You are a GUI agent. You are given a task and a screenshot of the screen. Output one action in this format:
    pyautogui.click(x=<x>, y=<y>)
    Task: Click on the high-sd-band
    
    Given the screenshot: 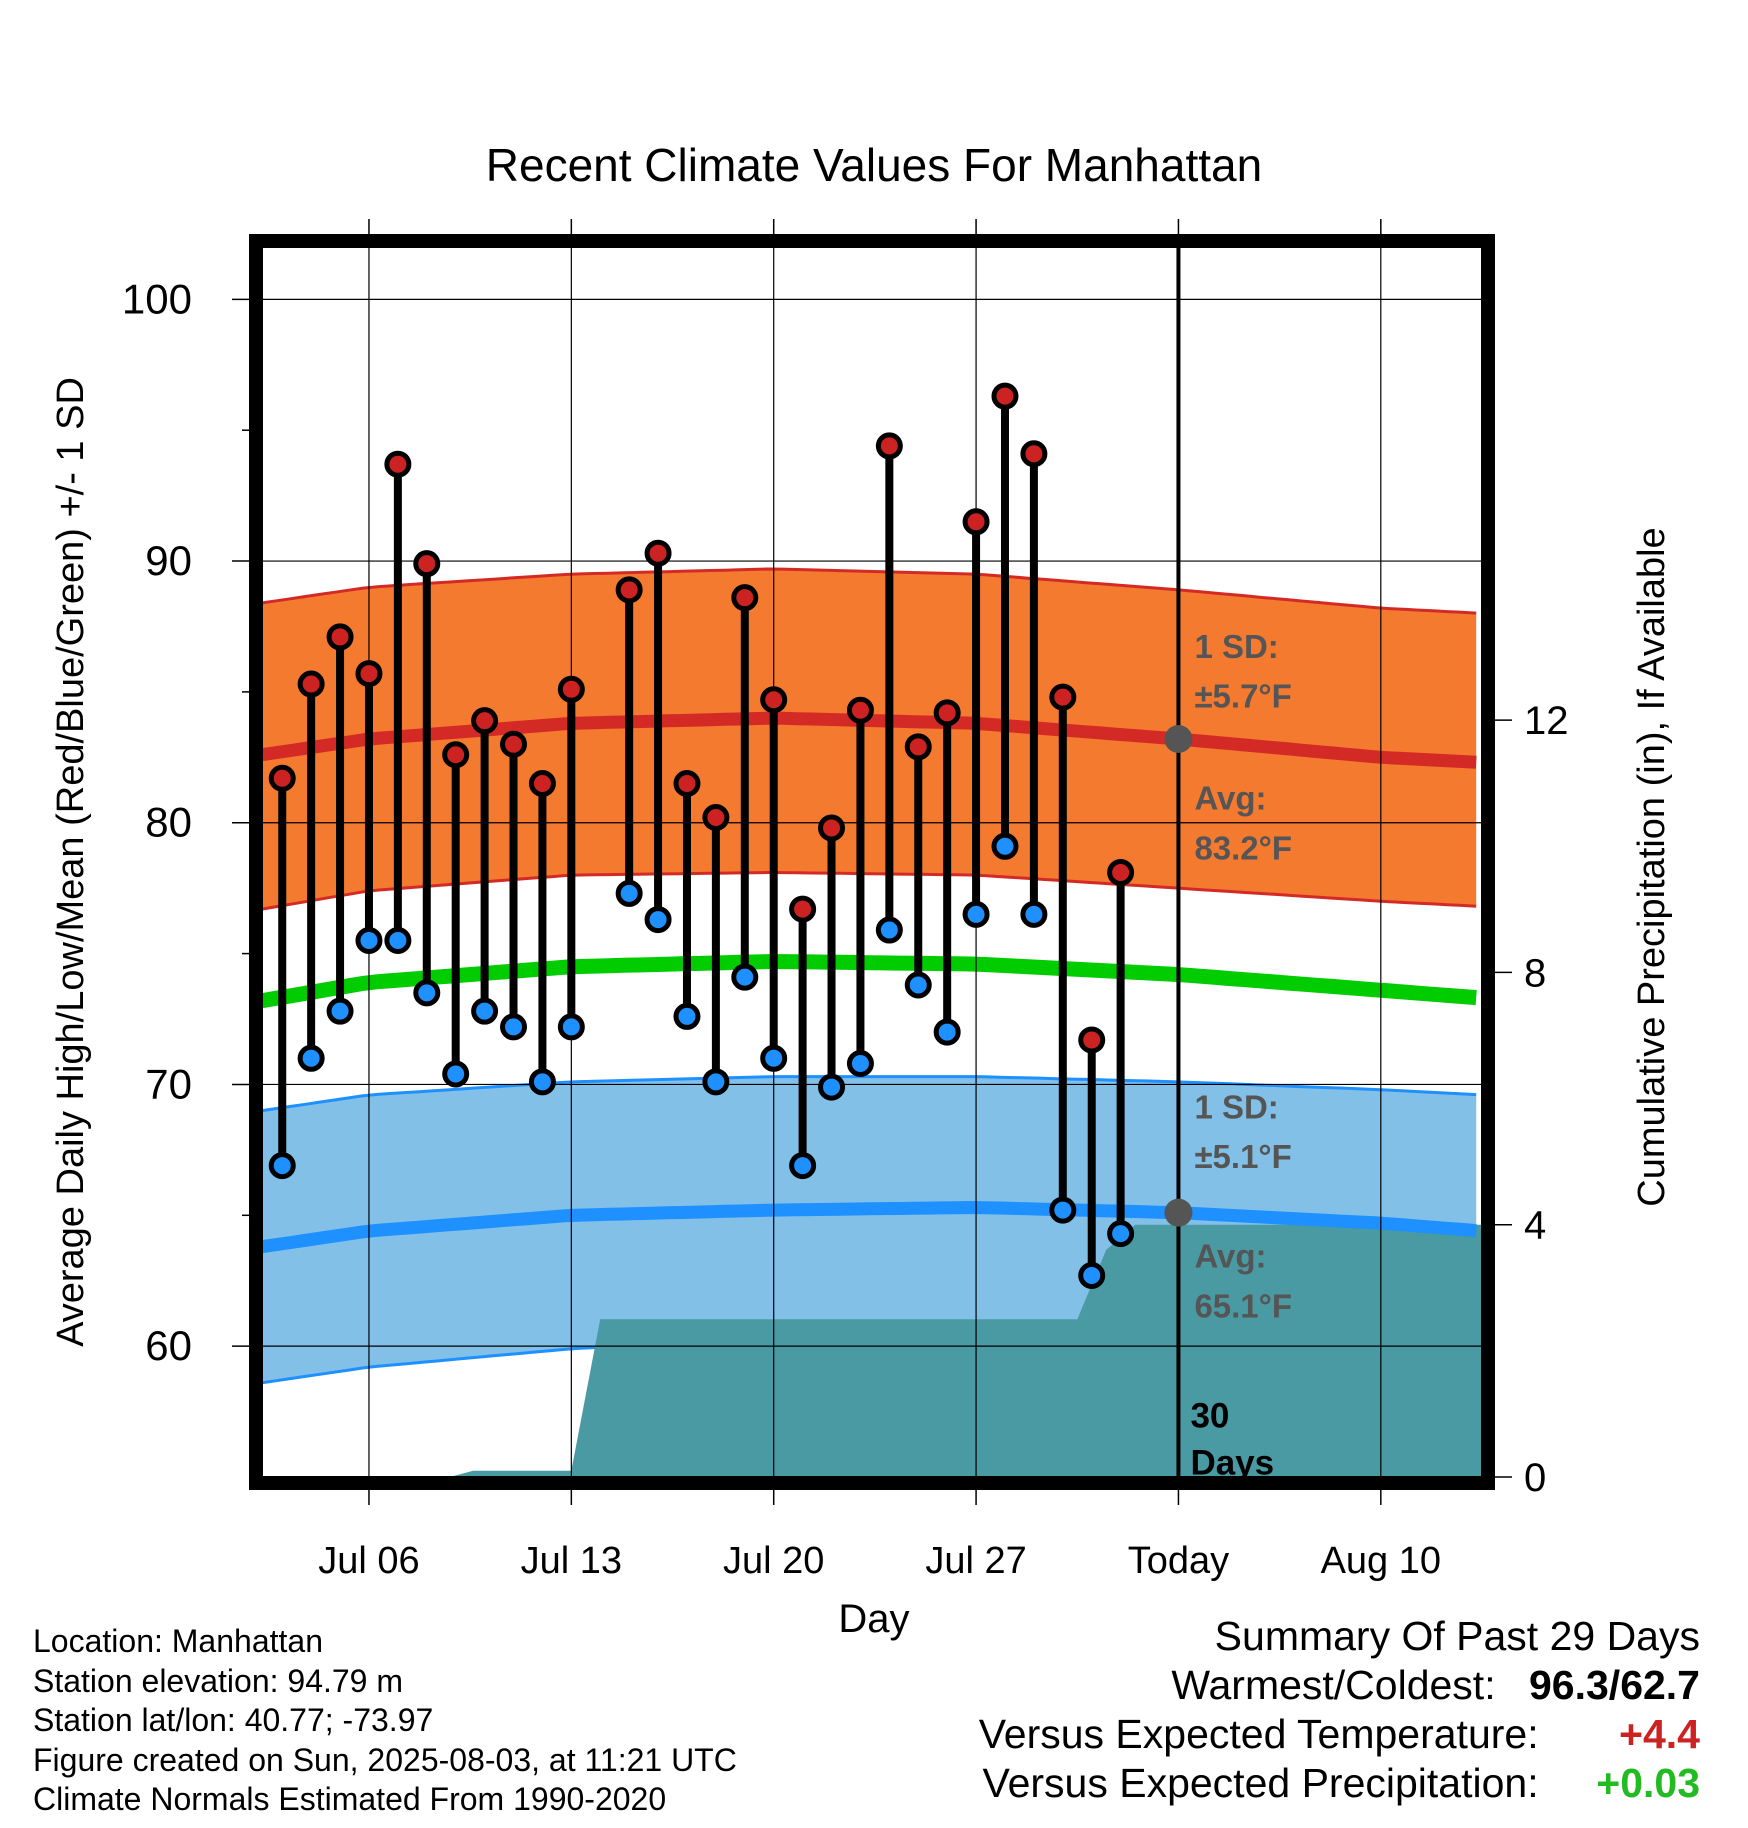 What is the action you would take?
    pyautogui.click(x=869, y=739)
    